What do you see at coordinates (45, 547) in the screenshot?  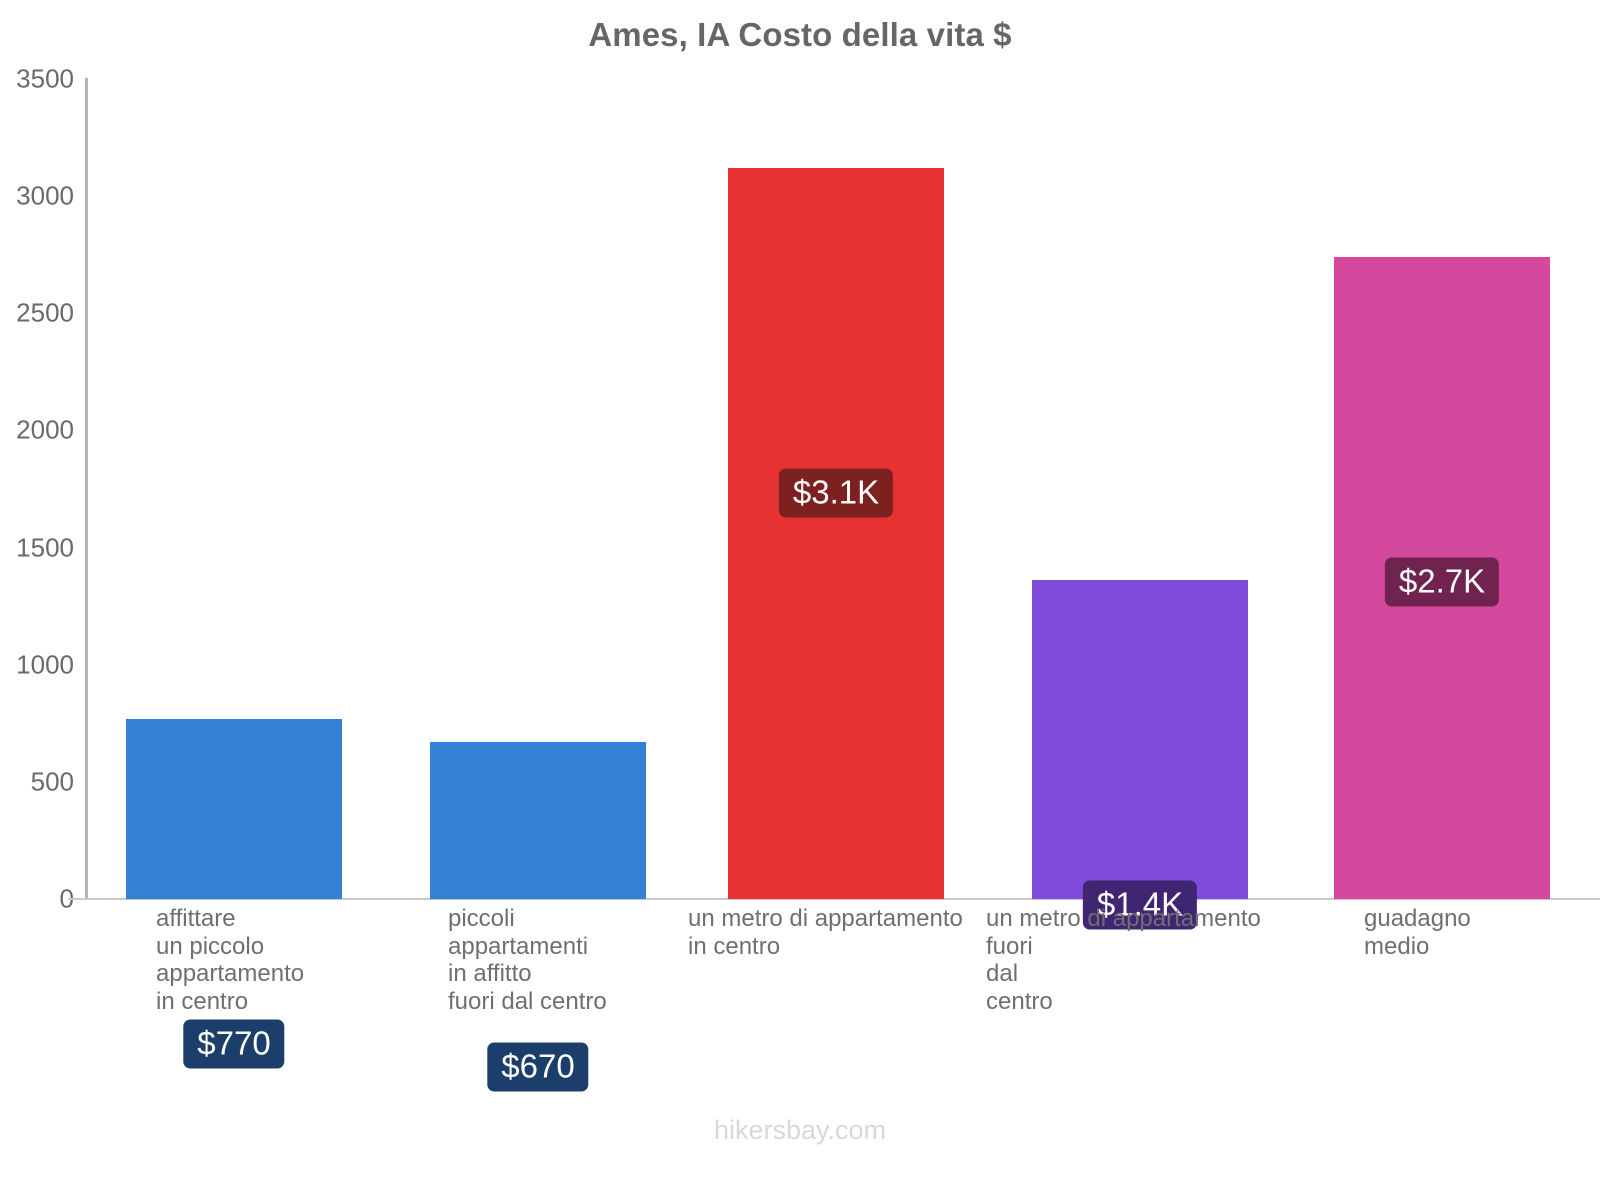 I see `y-axis-tick-label: 1500` at bounding box center [45, 547].